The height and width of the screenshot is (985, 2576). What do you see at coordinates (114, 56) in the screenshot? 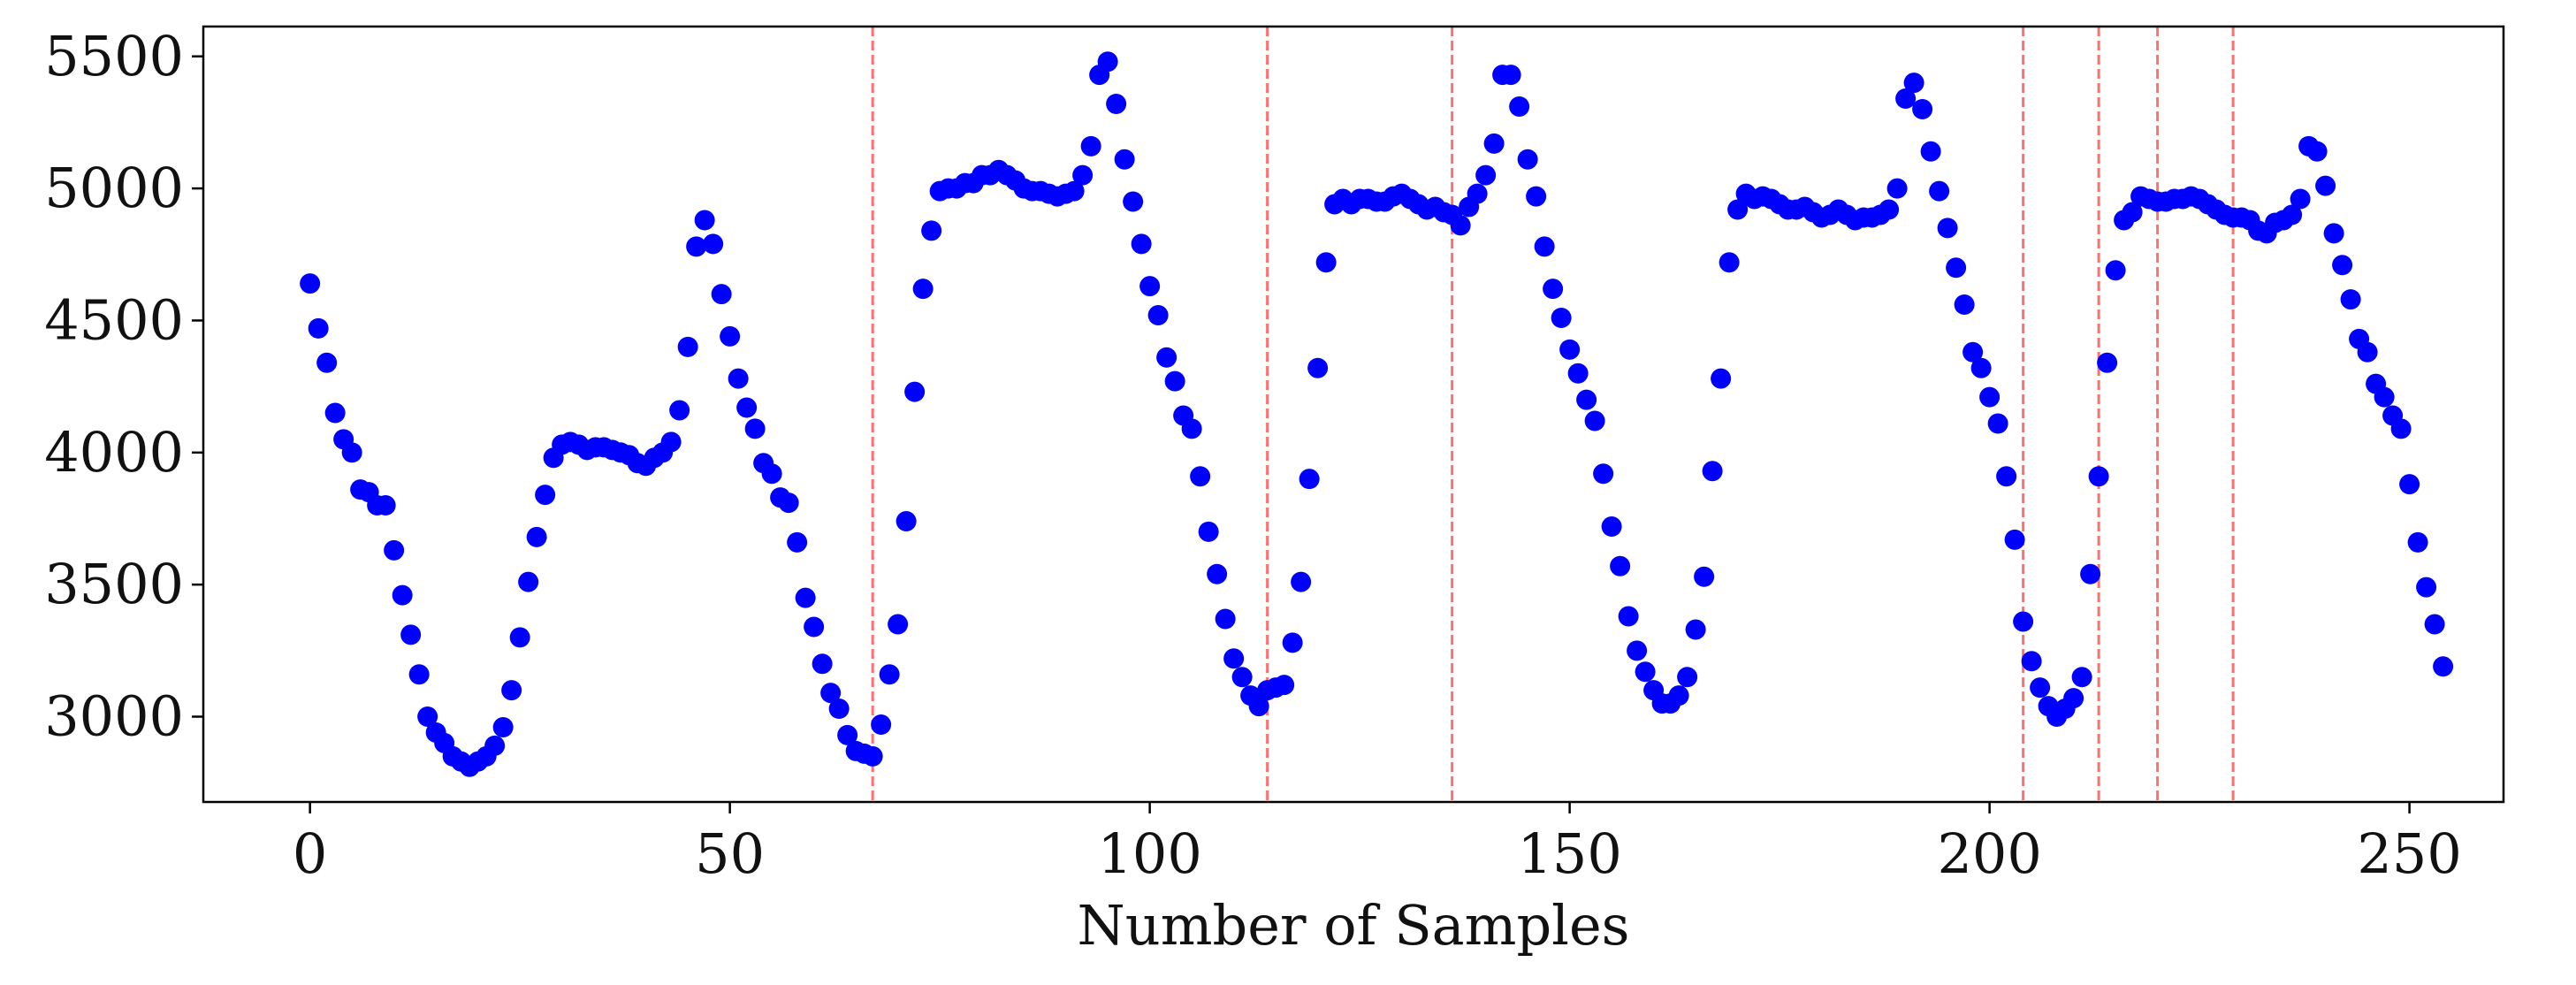
I see `y-tick-label: 5500` at bounding box center [114, 56].